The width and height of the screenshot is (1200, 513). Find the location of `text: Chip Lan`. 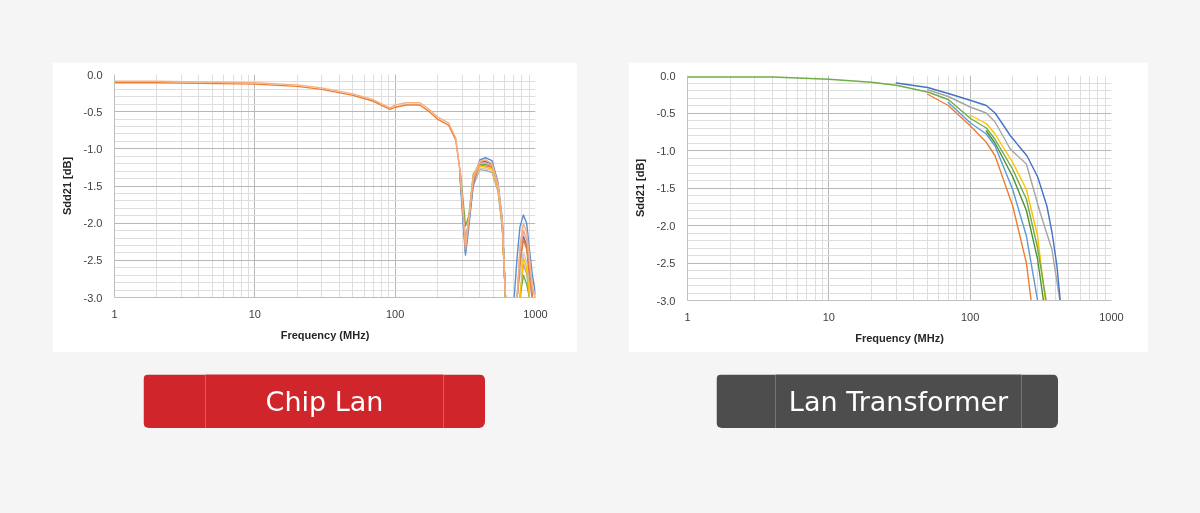

text: Chip Lan is located at coordinates (324, 401).